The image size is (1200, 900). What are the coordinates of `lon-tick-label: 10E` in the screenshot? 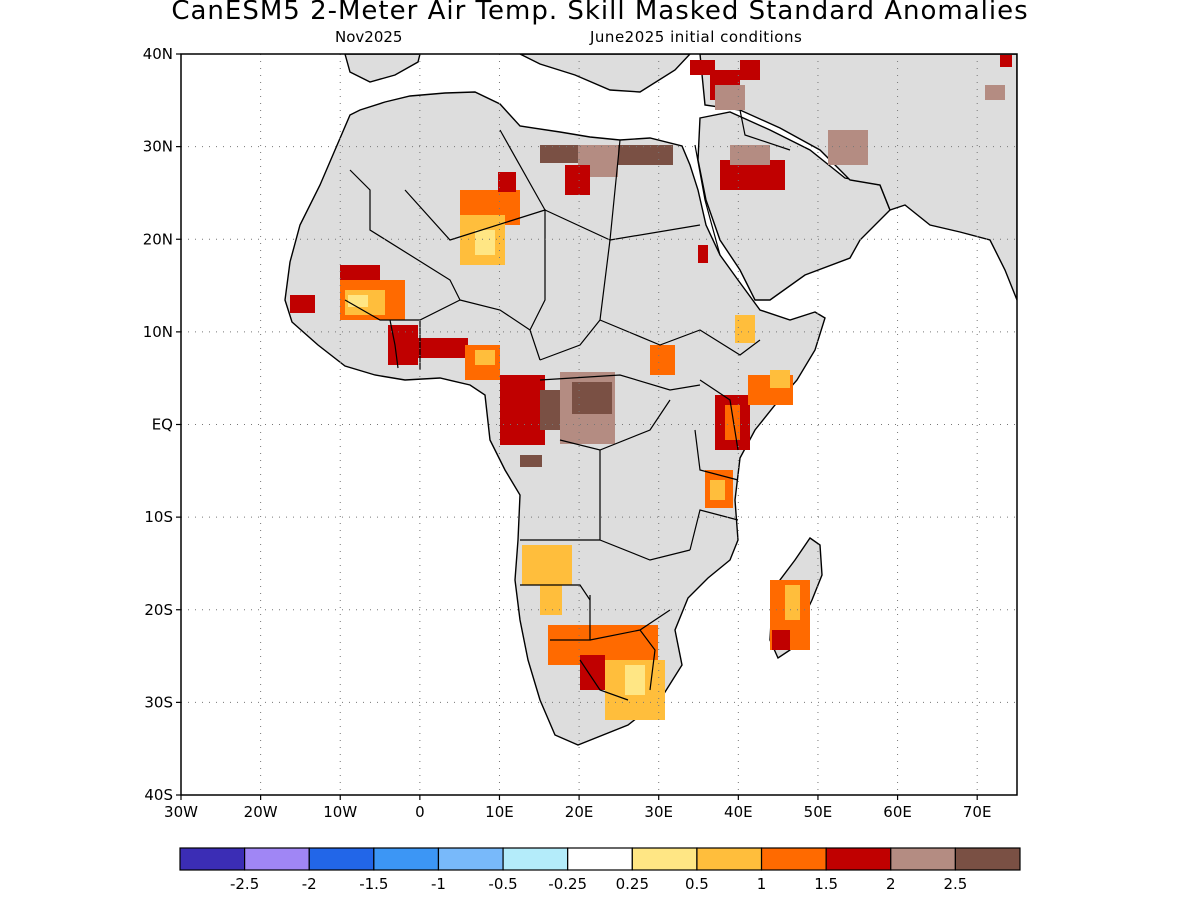 It's located at (499, 812).